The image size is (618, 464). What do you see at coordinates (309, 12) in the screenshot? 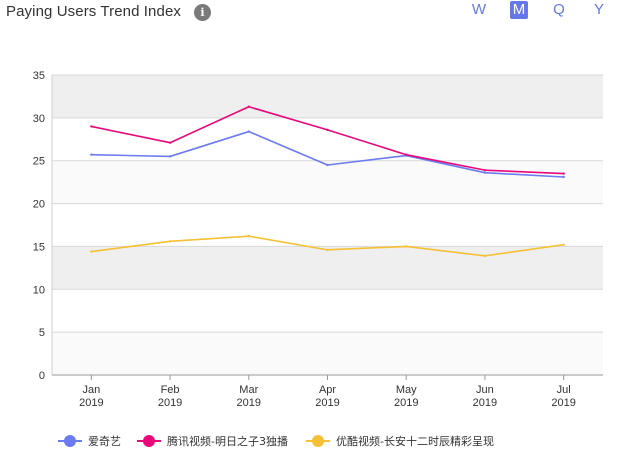
I see `chart-header: Paying Users Trend Index i W M Q Y` at bounding box center [309, 12].